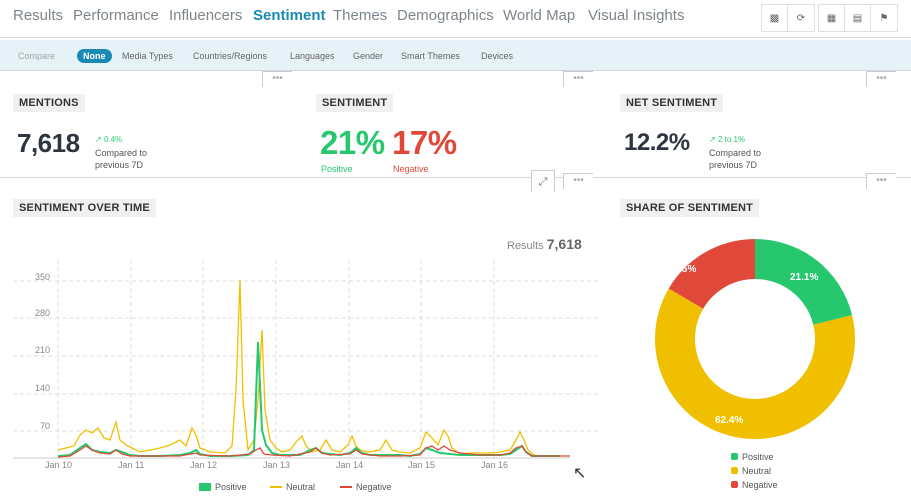 This screenshot has height=500, width=911. I want to click on donut-legend-neutral: Neutral, so click(754, 471).